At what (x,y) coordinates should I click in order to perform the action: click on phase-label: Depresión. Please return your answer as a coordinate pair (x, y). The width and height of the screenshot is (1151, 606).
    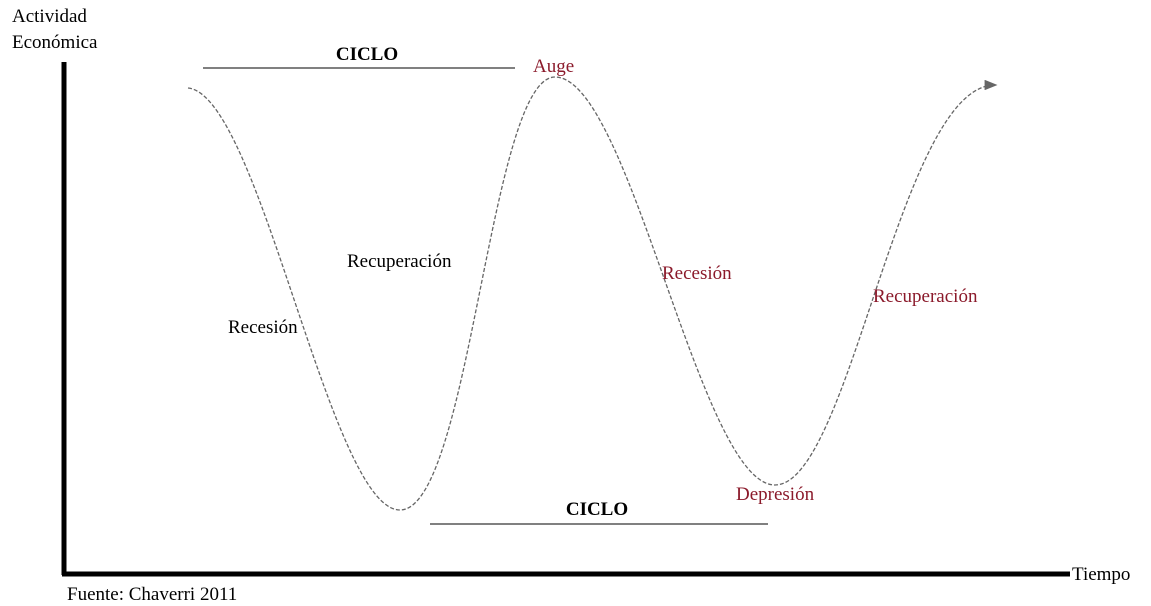
    Looking at the image, I should click on (775, 494).